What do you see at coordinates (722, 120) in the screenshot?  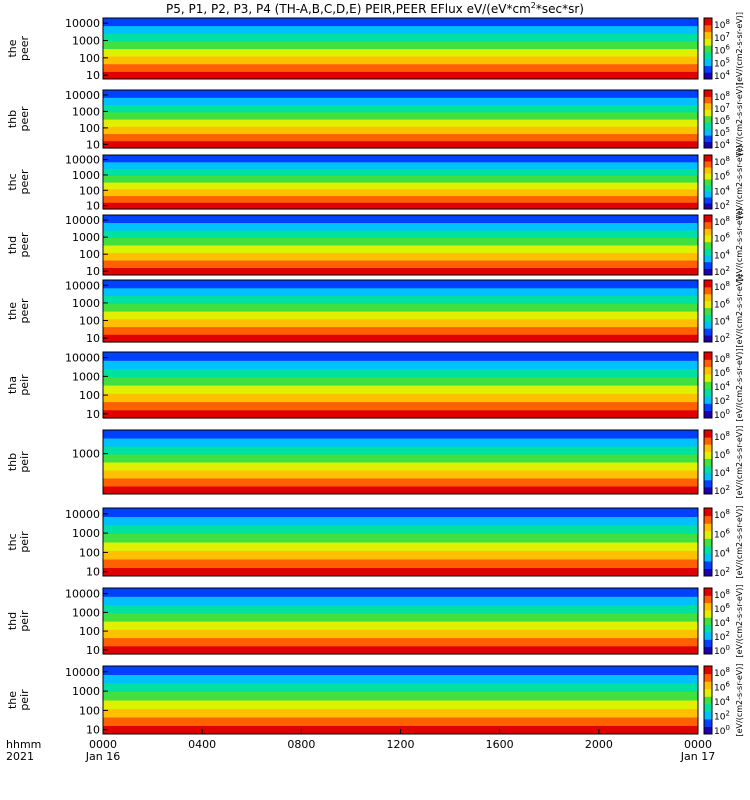 I see `colorbar-tick-label: 10⁶` at bounding box center [722, 120].